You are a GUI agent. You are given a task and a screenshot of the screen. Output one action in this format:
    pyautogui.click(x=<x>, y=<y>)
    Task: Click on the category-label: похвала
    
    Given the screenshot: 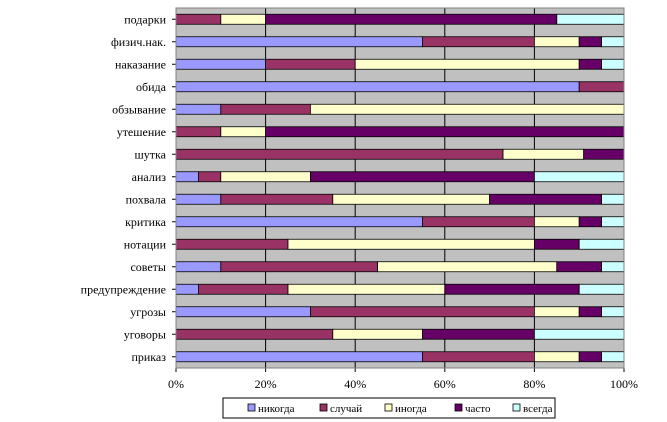 What is the action you would take?
    pyautogui.click(x=146, y=199)
    